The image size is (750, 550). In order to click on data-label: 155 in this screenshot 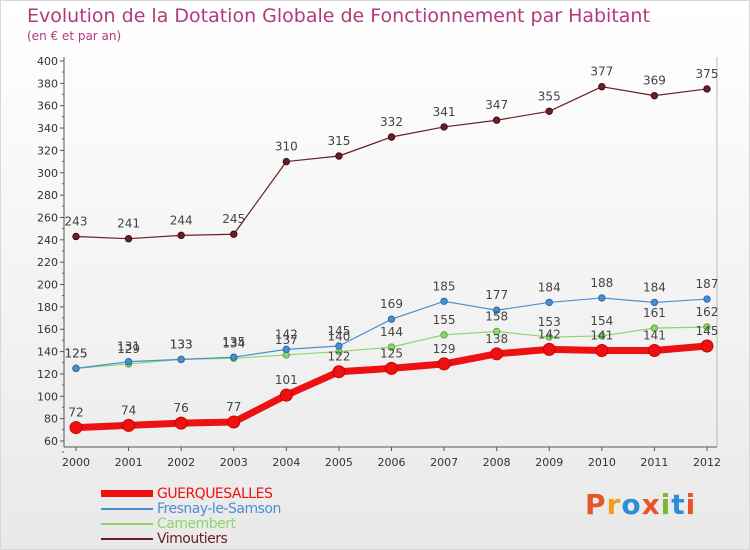, I will do `click(444, 320)`.